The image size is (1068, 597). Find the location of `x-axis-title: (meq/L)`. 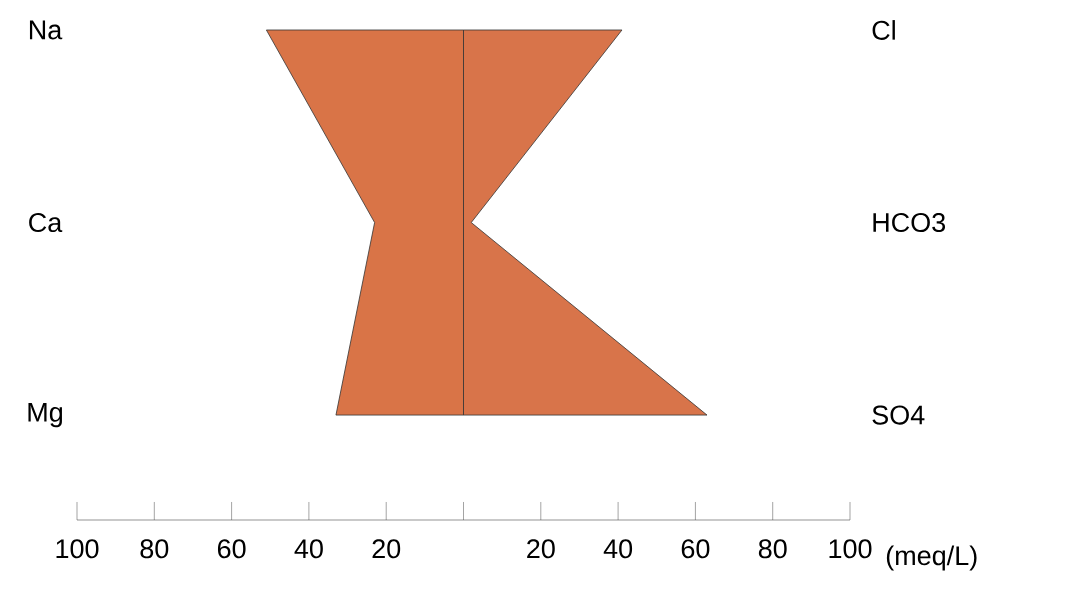

x-axis-title: (meq/L) is located at coordinates (931, 558).